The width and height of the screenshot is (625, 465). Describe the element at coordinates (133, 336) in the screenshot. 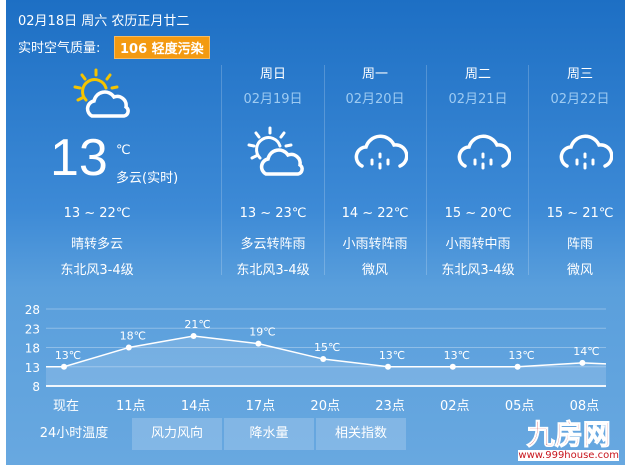

I see `data-label: 18℃` at that location.